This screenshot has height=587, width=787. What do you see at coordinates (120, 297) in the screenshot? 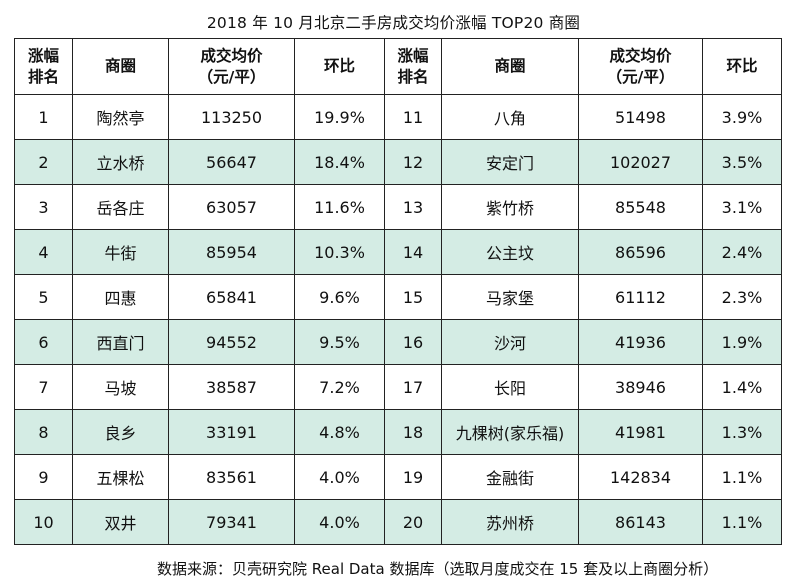
I see `area-cell: 四惠` at bounding box center [120, 297].